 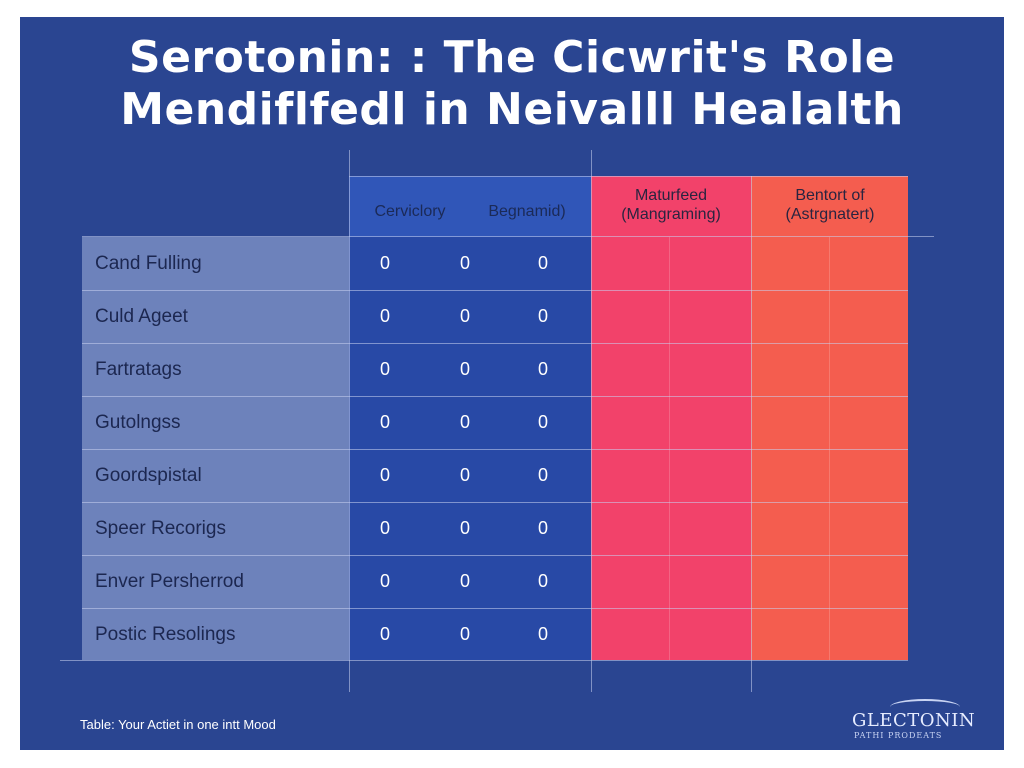 I want to click on column-header: Cerviclory, so click(x=410, y=211).